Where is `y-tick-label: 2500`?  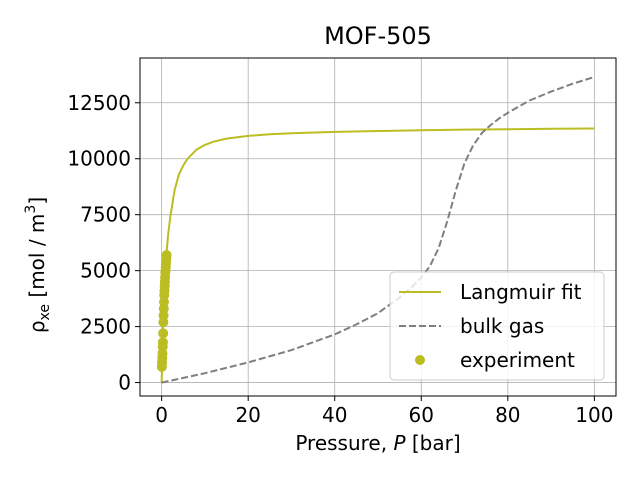 y-tick-label: 2500 is located at coordinates (105, 327).